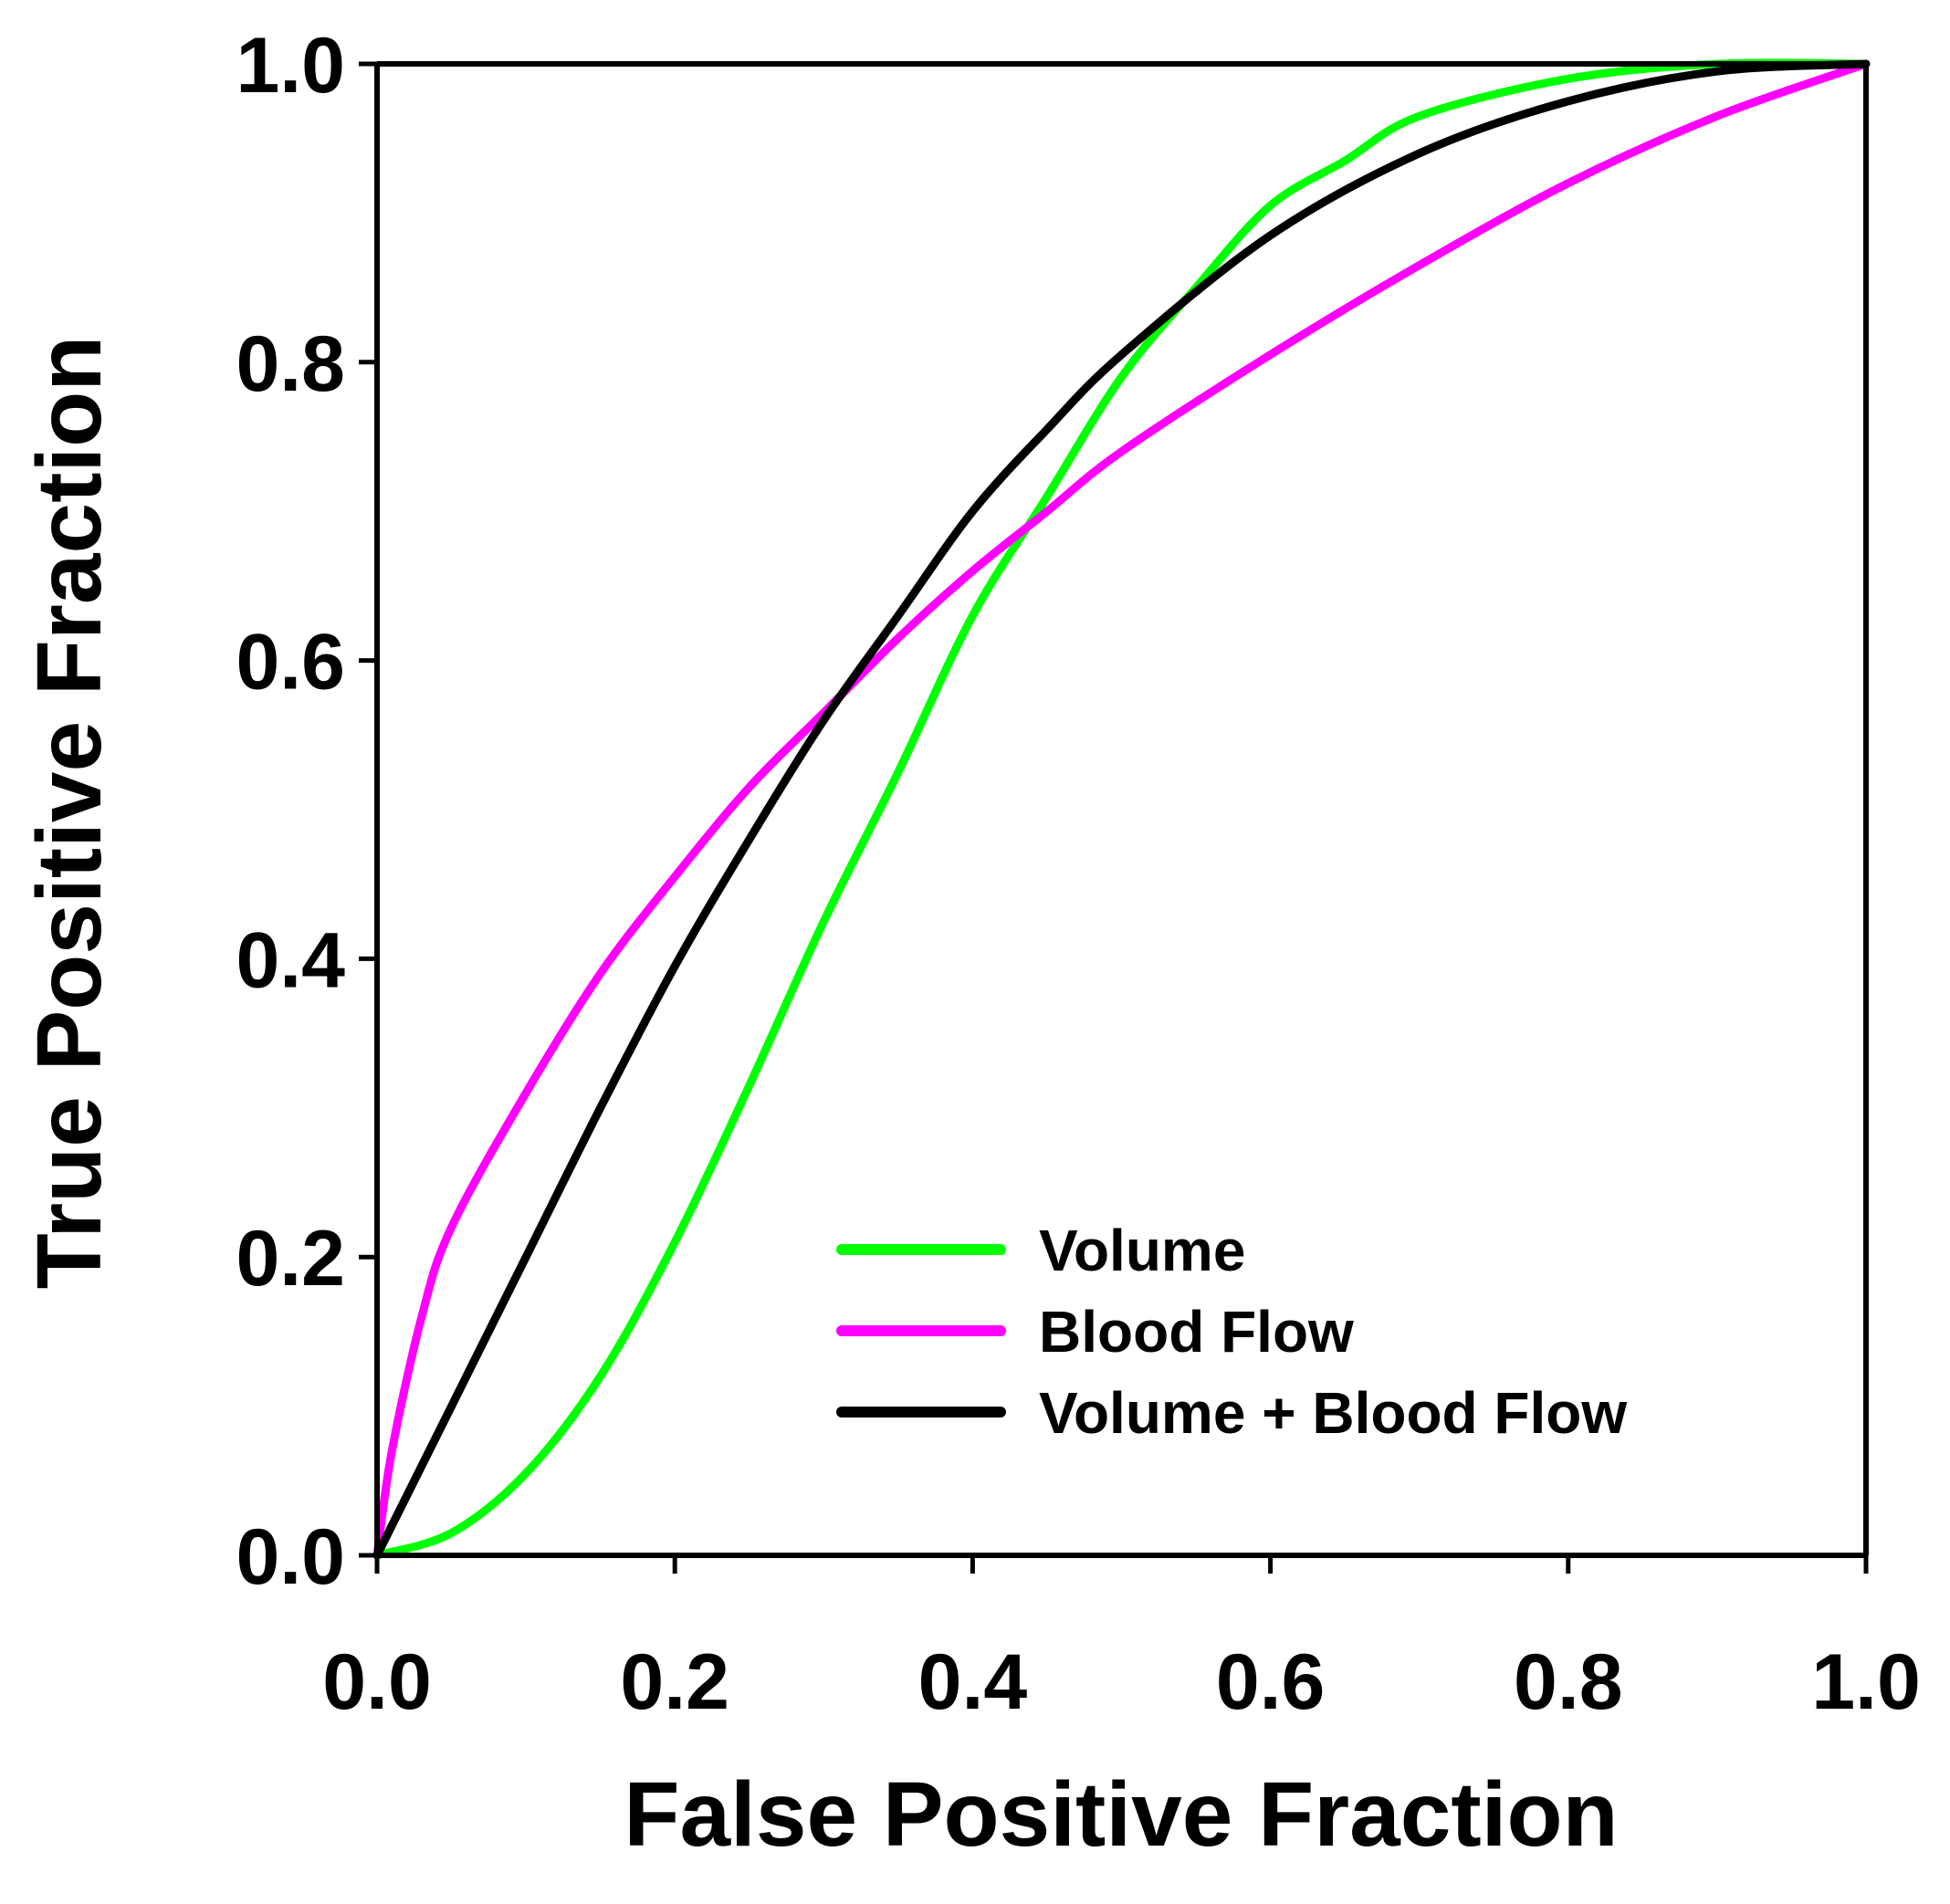  I want to click on x-tick-label: 0.0, so click(377, 1682).